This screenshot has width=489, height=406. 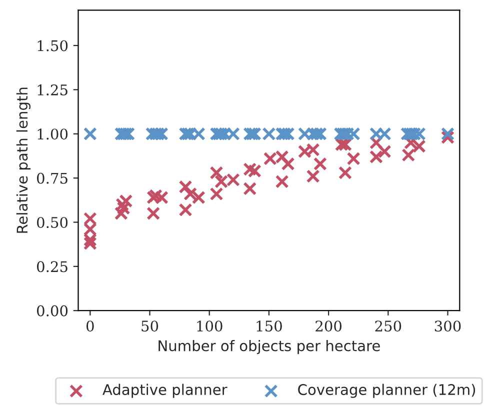 What do you see at coordinates (388, 326) in the screenshot?
I see `x-tick-label: 250` at bounding box center [388, 326].